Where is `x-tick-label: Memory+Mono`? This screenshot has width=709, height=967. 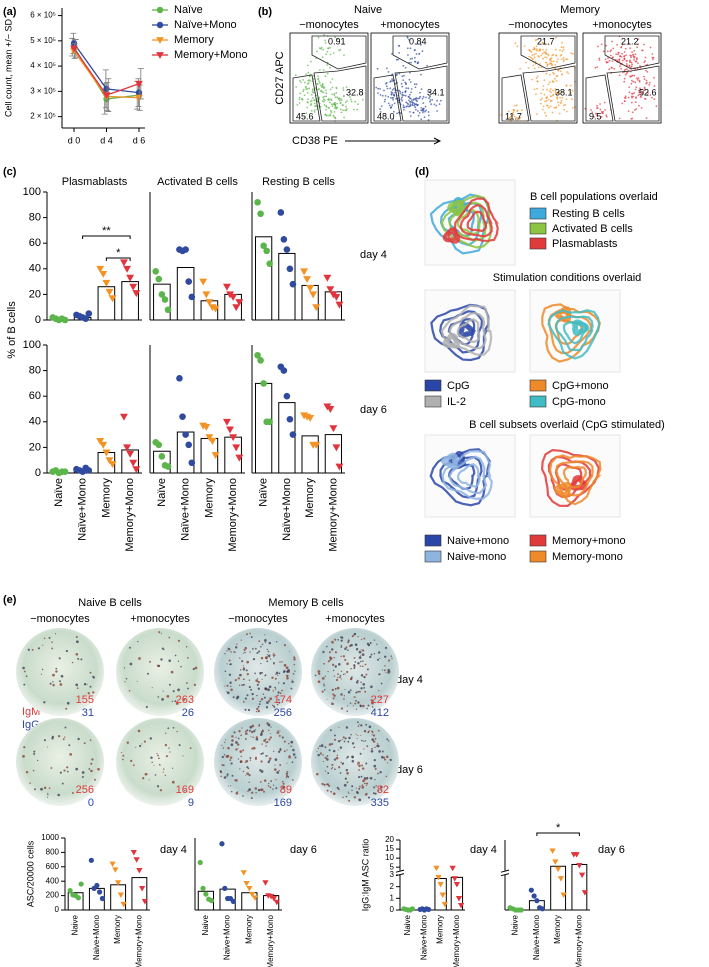 x-tick-label: Memory+Mono is located at coordinates (270, 940).